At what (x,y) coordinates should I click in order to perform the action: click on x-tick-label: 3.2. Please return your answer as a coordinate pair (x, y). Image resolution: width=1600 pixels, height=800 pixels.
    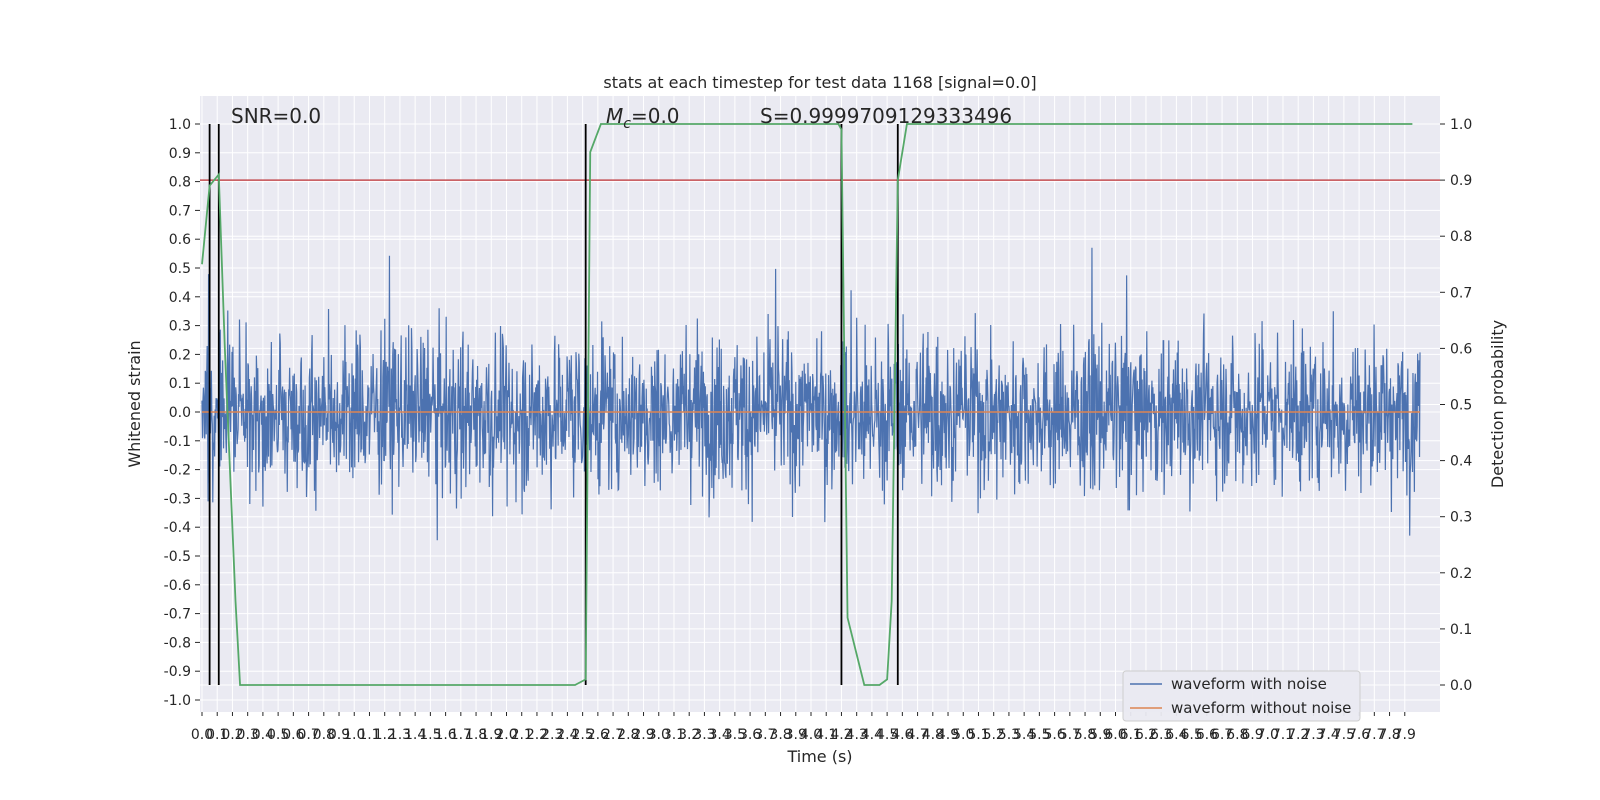
    Looking at the image, I should click on (689, 735).